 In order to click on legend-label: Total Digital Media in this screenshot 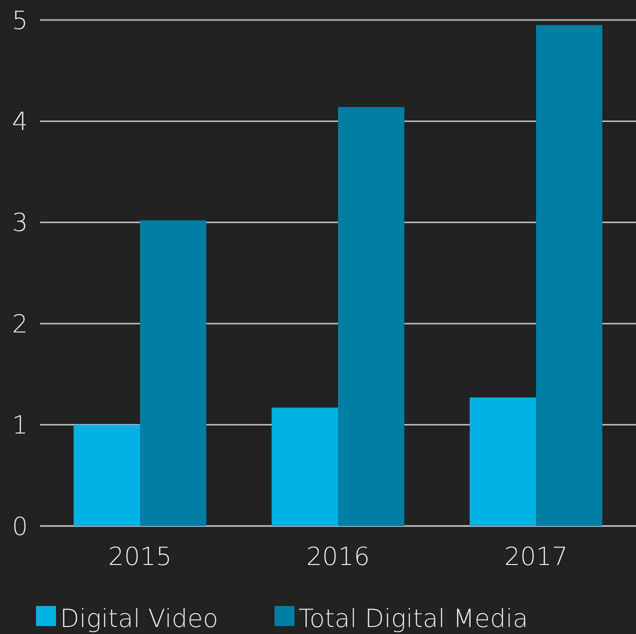, I will do `click(413, 618)`.